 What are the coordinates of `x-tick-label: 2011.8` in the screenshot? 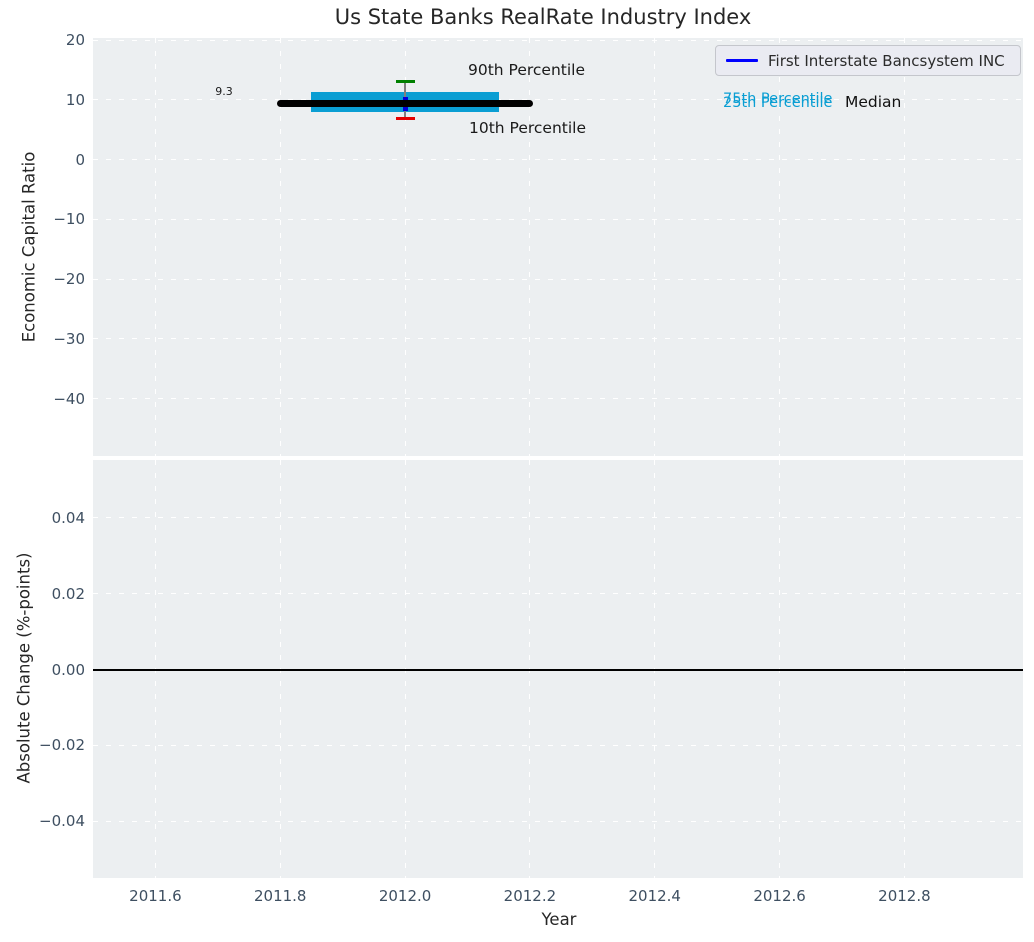 It's located at (280, 896).